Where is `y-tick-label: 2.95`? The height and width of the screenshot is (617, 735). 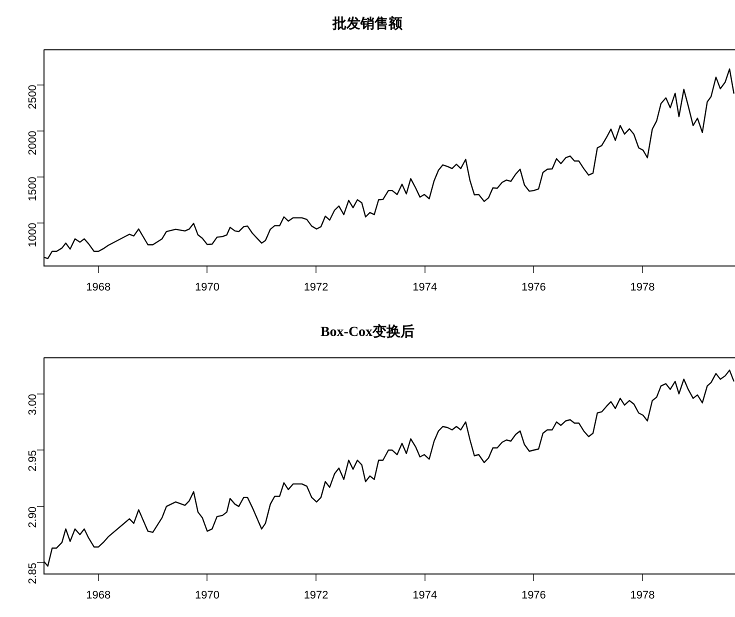 y-tick-label: 2.95 is located at coordinates (33, 461).